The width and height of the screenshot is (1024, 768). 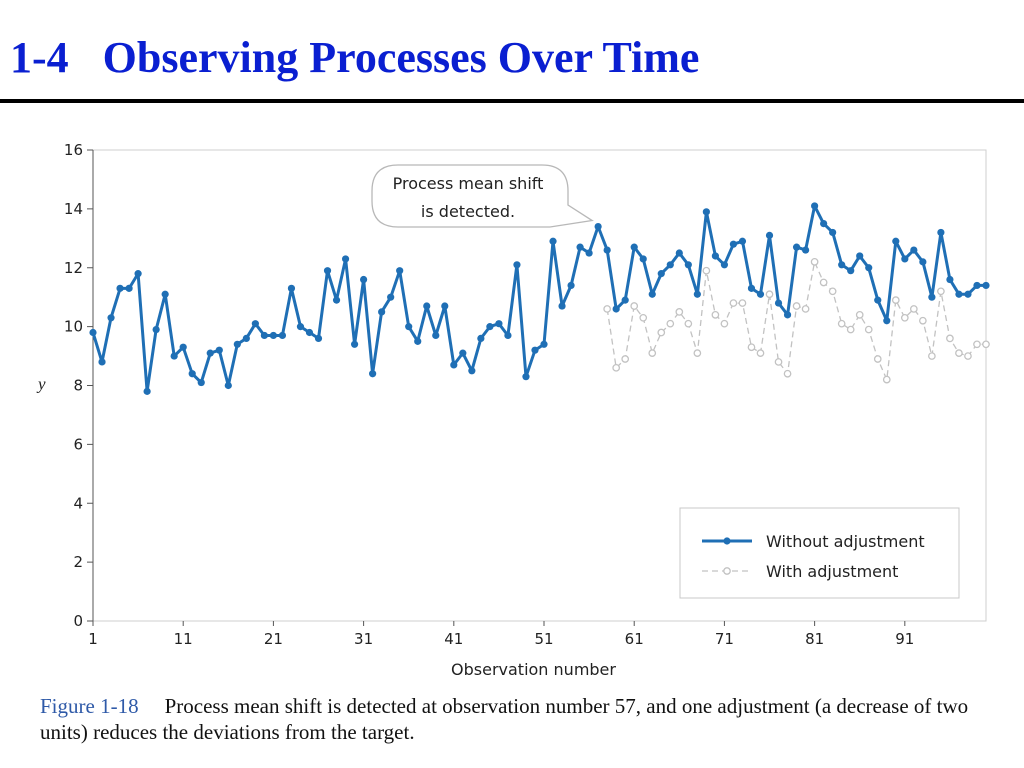 I want to click on series-line, so click(x=796, y=321).